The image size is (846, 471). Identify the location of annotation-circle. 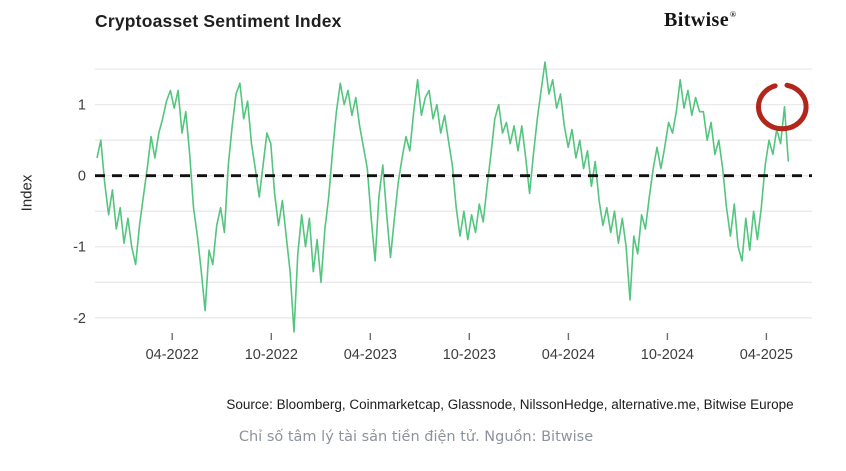
(782, 107).